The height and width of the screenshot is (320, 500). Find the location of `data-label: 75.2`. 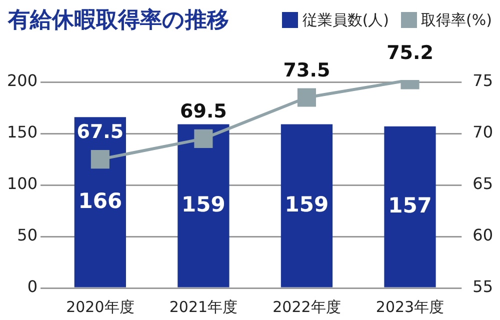

data-label: 75.2 is located at coordinates (410, 53).